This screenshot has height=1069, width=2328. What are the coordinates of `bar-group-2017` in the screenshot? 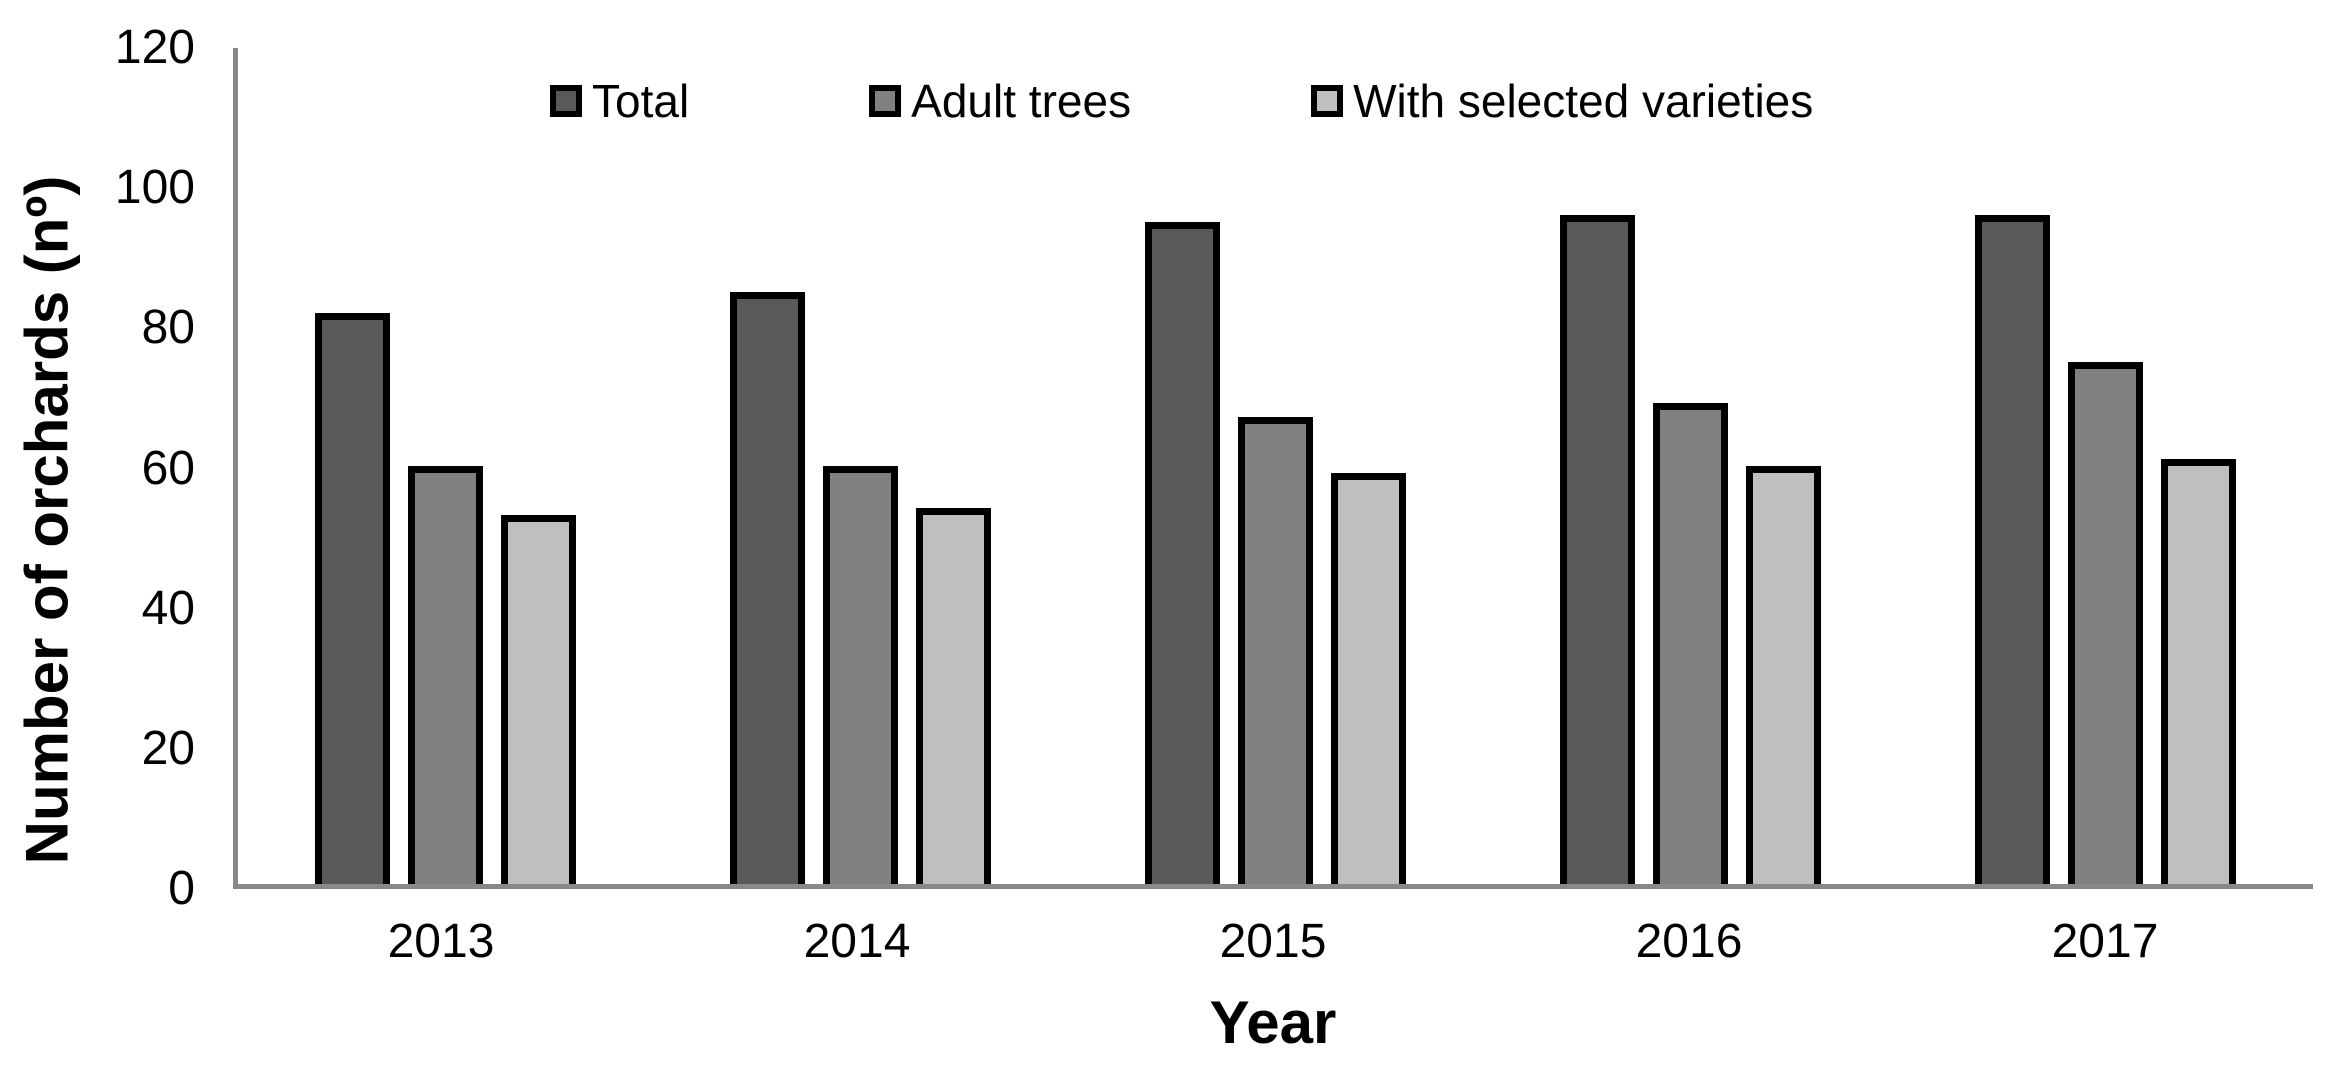 It's located at (2105, 466).